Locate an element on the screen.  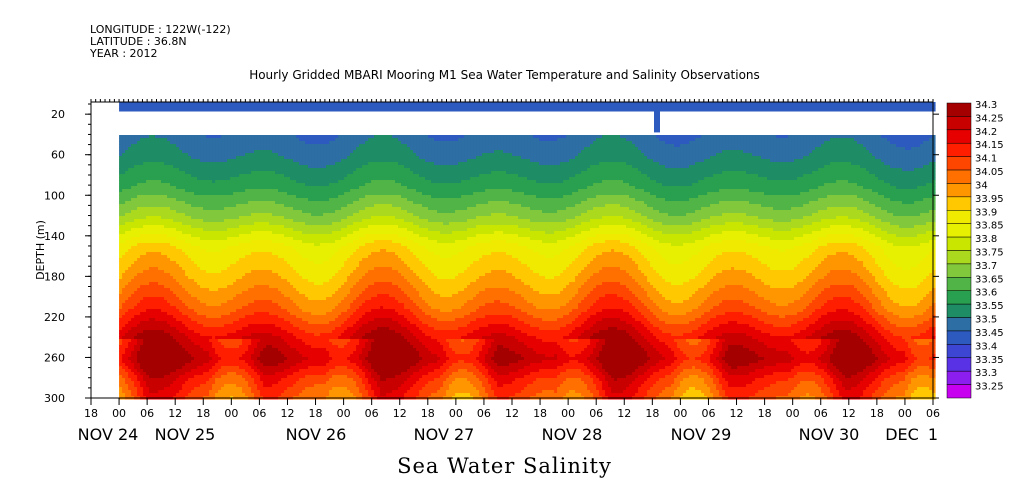
colorbar-label: 33.25 is located at coordinates (989, 387).